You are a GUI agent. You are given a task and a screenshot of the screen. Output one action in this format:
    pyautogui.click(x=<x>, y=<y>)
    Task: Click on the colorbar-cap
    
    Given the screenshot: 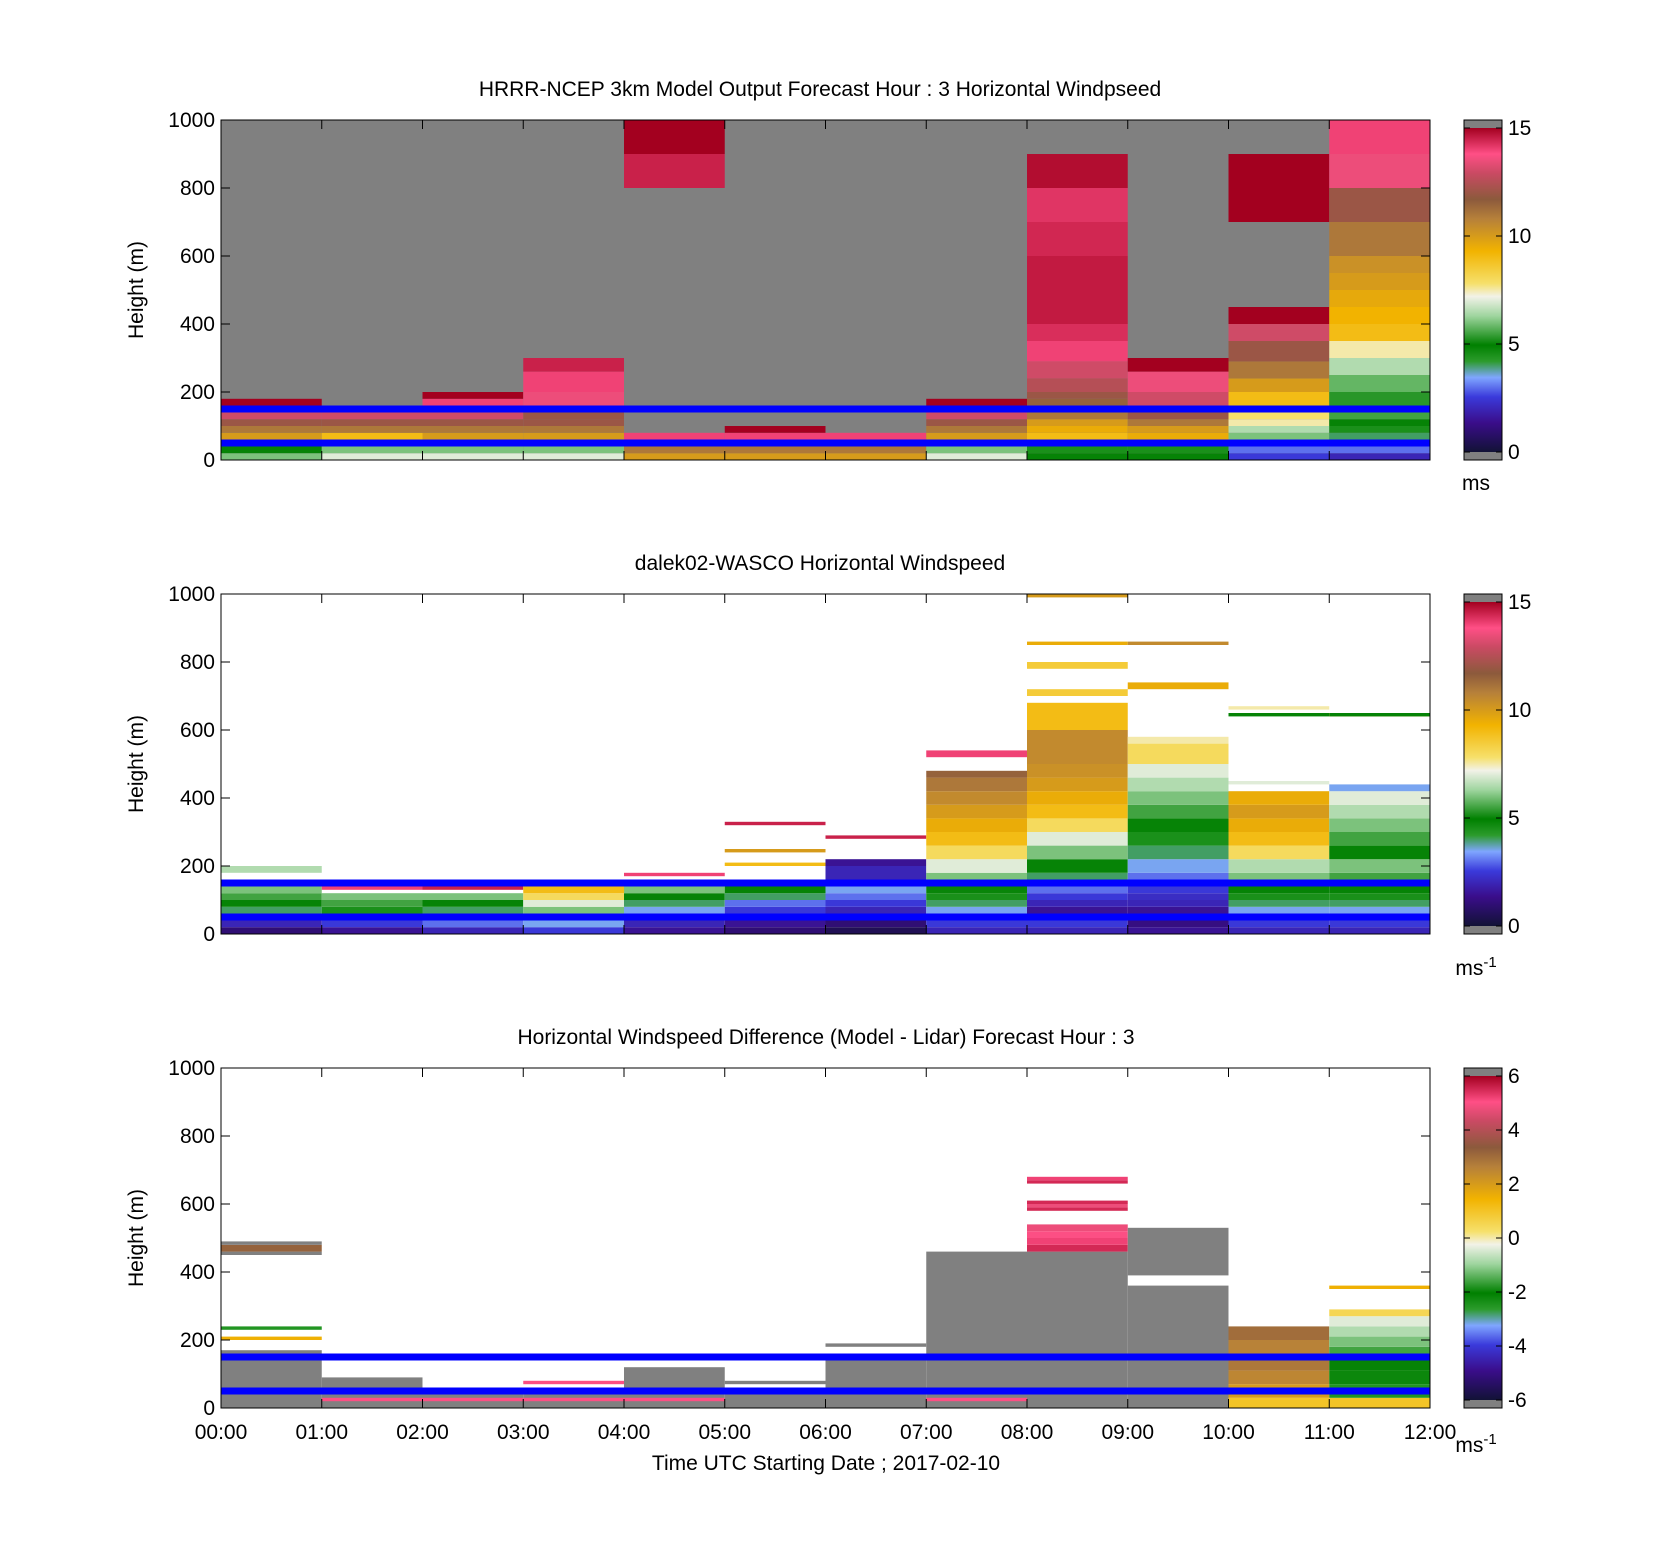 What is the action you would take?
    pyautogui.click(x=1483, y=930)
    